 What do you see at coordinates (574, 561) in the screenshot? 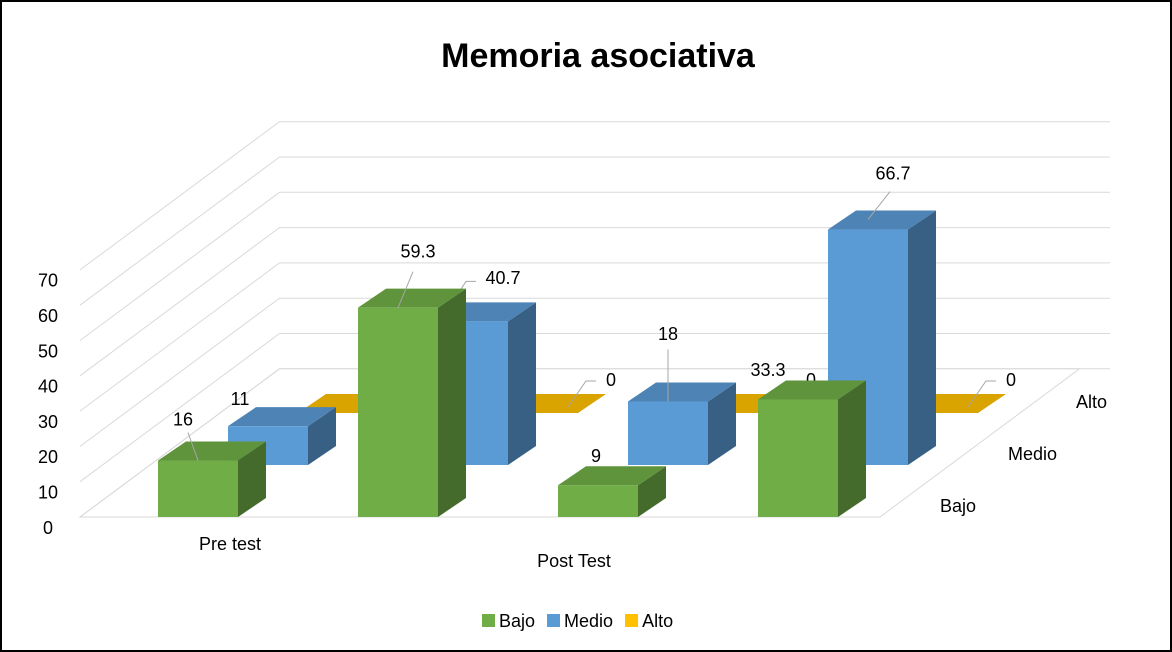
I see `x-tick-label: Post Test` at bounding box center [574, 561].